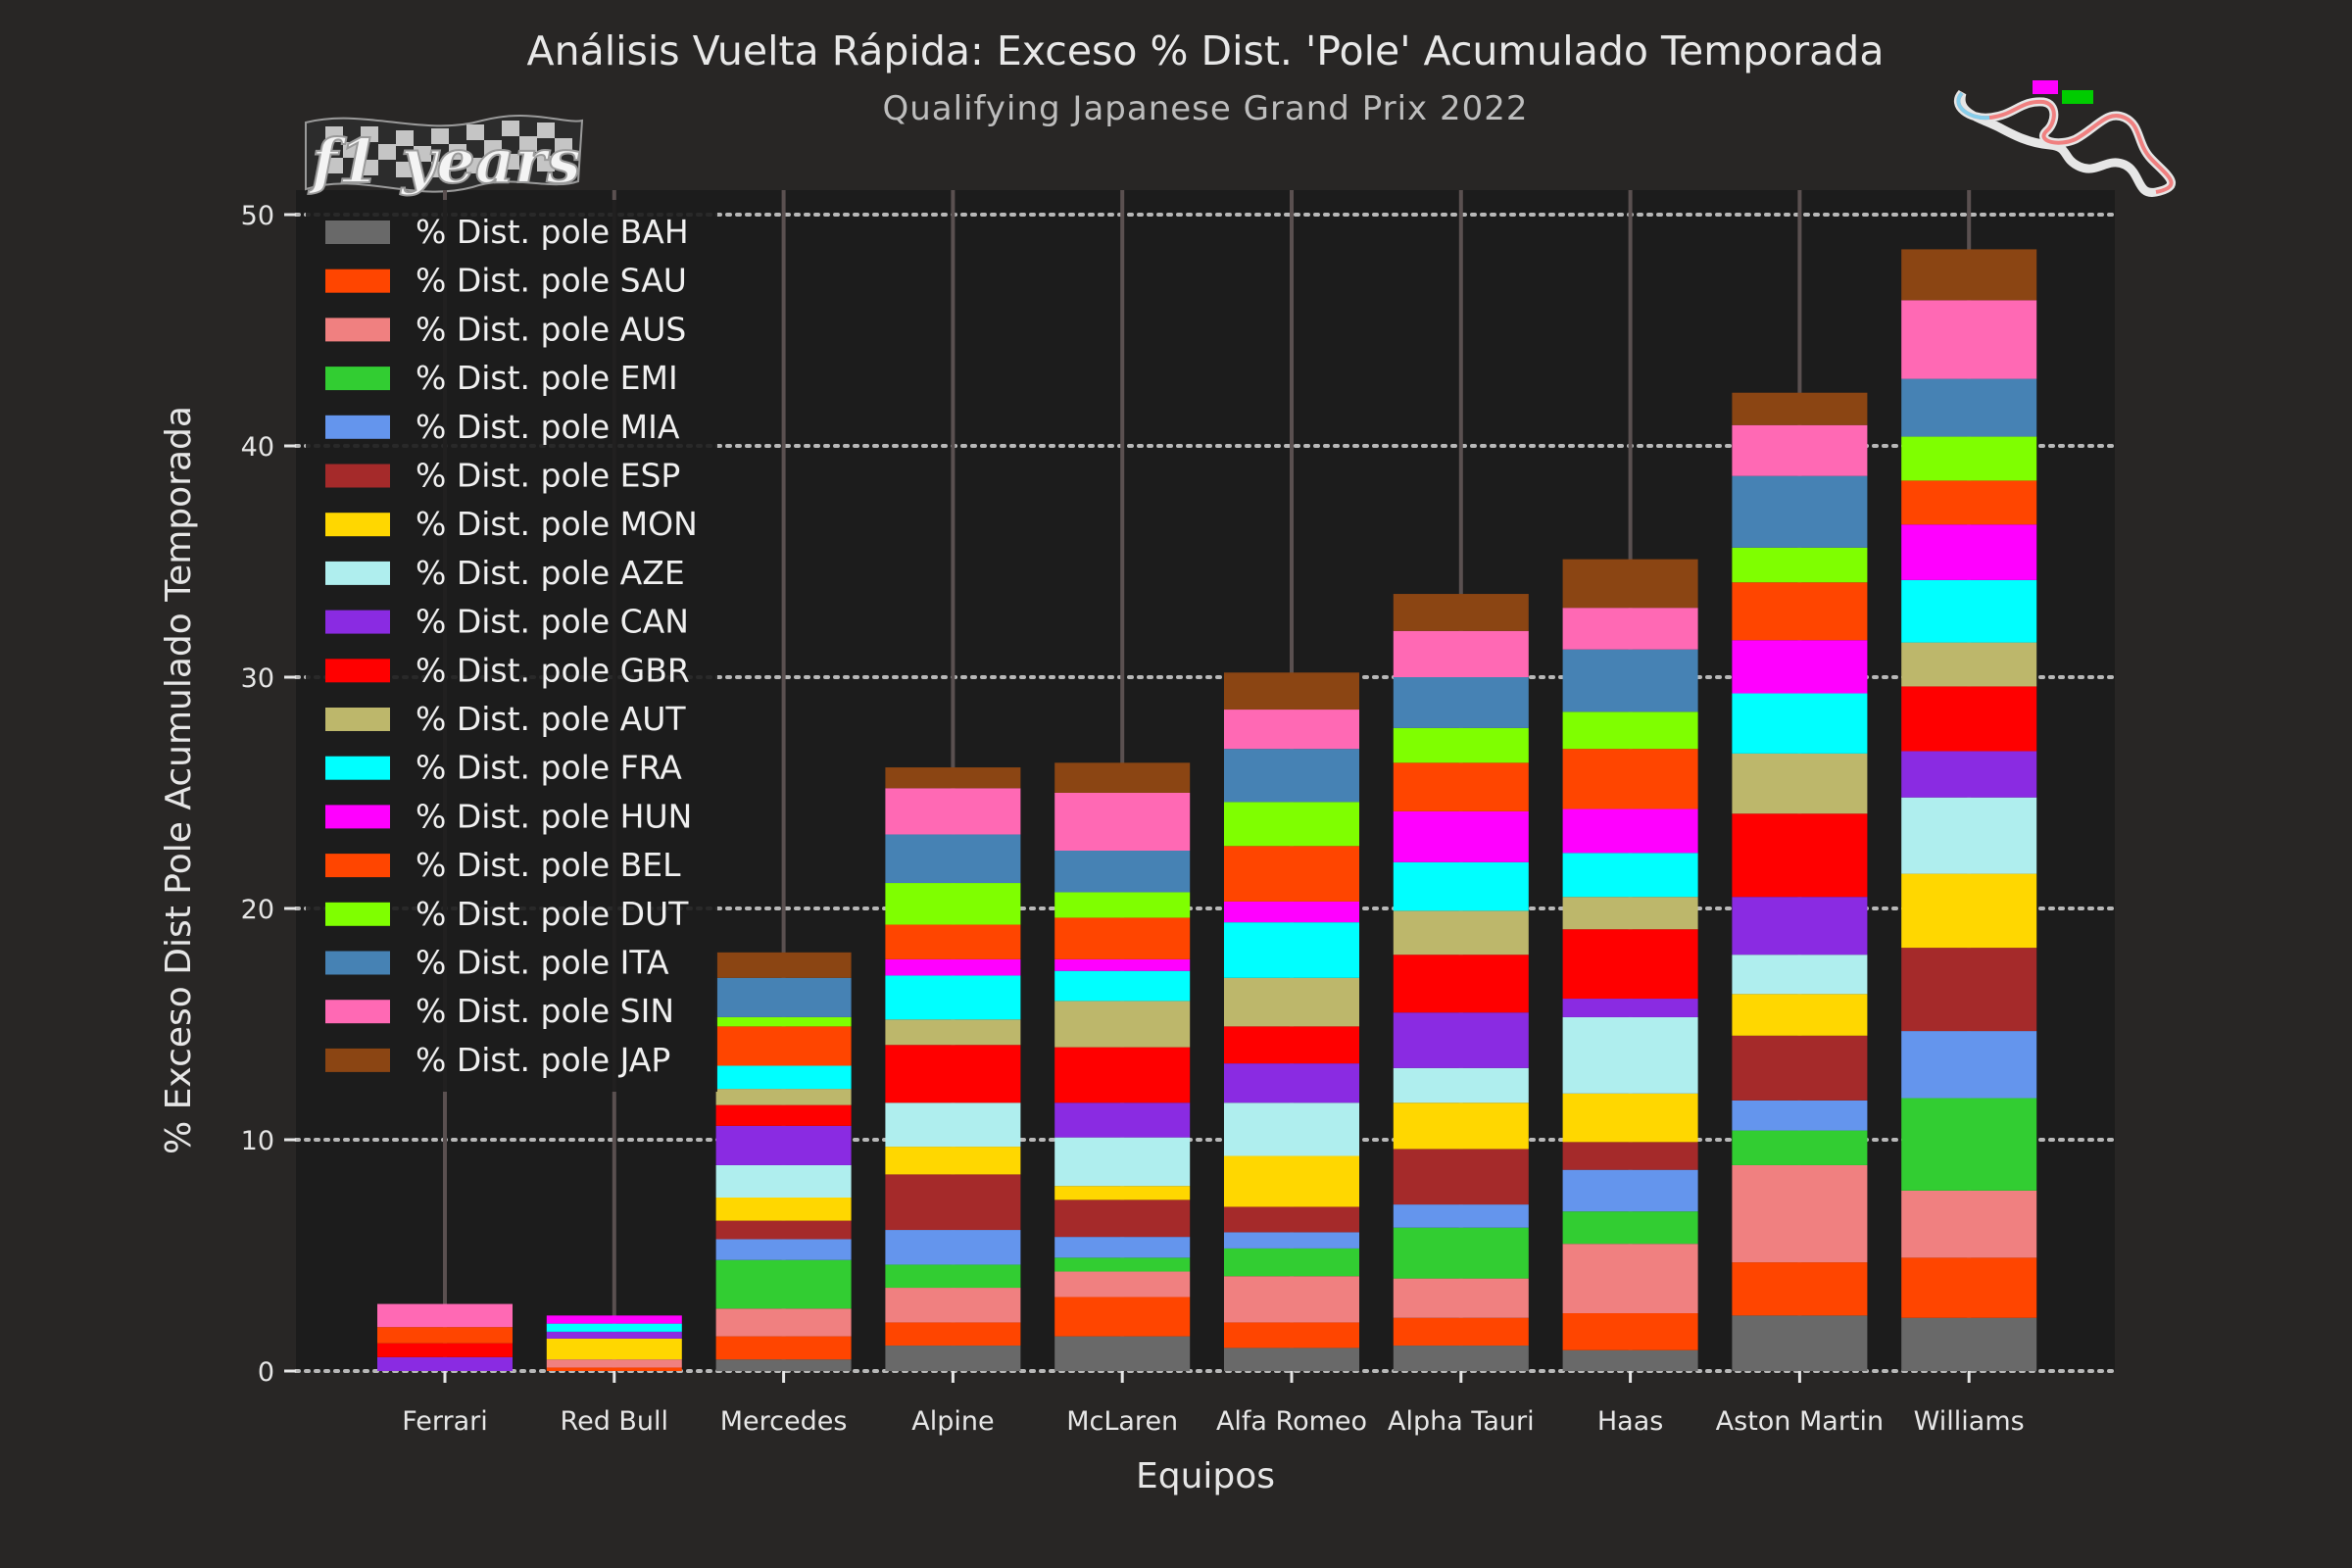 Image resolution: width=2352 pixels, height=1568 pixels. What do you see at coordinates (2065, 138) in the screenshot?
I see `suzuka-circuit-icon` at bounding box center [2065, 138].